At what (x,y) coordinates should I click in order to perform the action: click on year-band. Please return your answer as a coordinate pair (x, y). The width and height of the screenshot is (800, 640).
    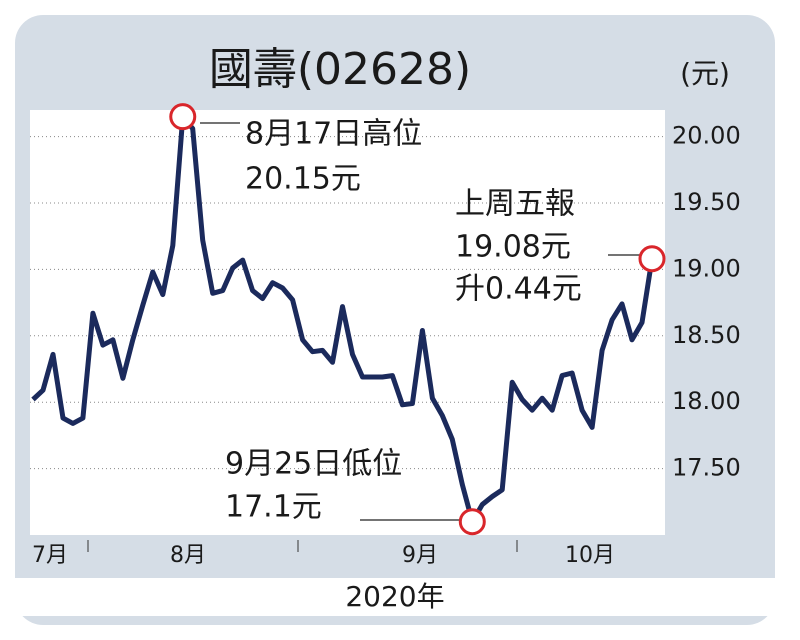
    Looking at the image, I should click on (395, 597).